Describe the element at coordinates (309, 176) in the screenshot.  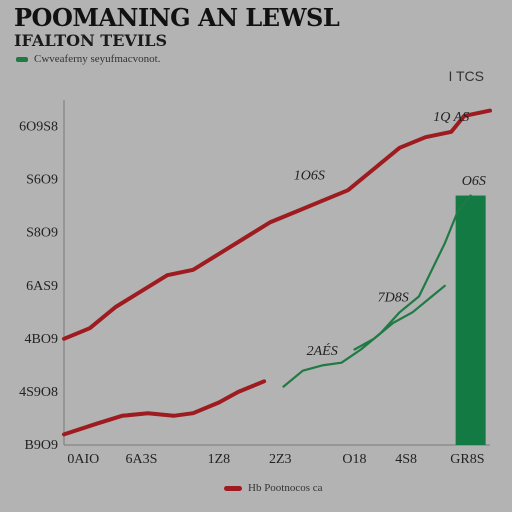
I see `data-label: 1O6S` at that location.